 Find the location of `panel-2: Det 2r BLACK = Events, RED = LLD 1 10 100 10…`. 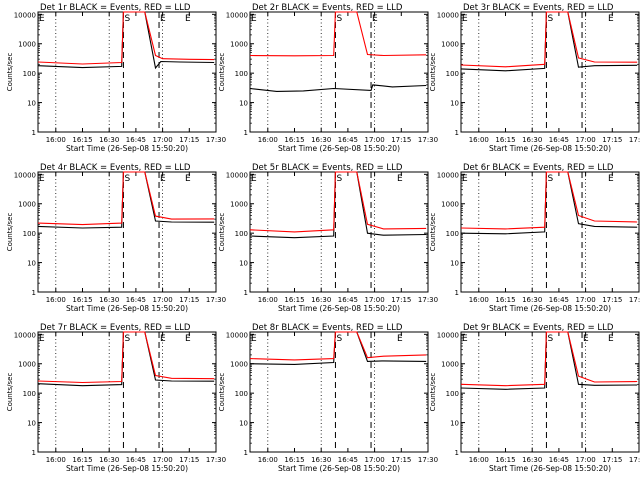

panel-2: Det 2r BLACK = Events, RED = LLD 1 10 100 10… is located at coordinates (328, 78).